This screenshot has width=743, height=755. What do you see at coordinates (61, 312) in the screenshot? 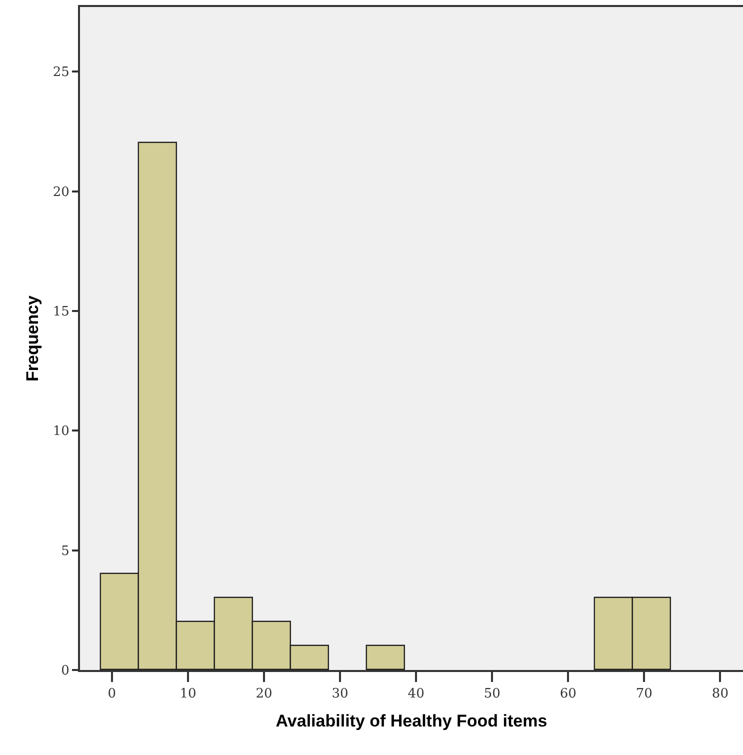
I see `y-tick-label: 15` at bounding box center [61, 312].